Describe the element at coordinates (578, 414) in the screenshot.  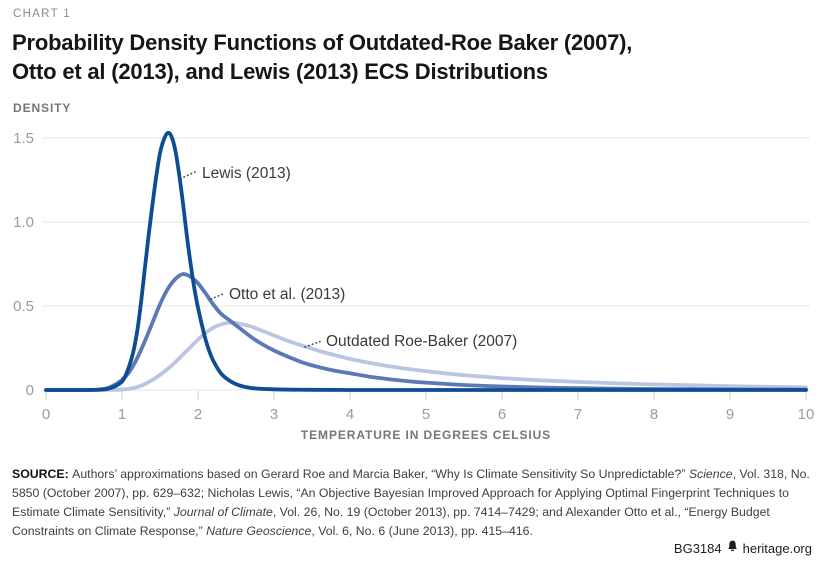
I see `x-tick-label-7: 7` at that location.